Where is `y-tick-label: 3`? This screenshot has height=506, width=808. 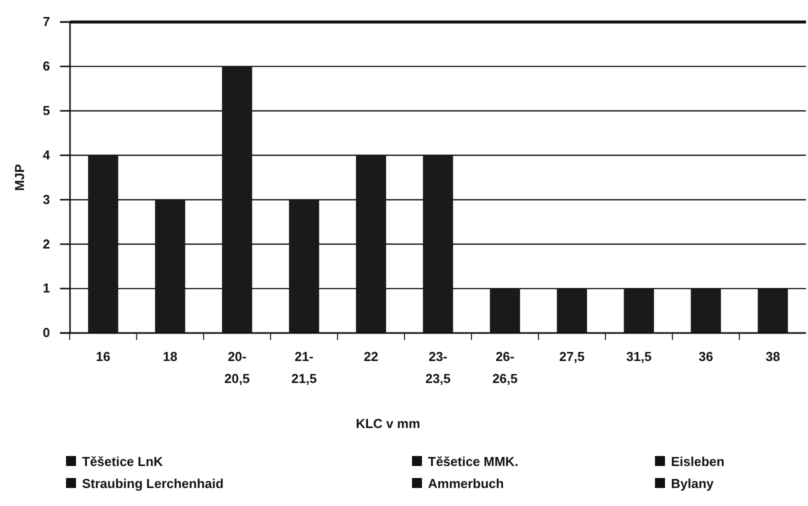 y-tick-label: 3 is located at coordinates (46, 199).